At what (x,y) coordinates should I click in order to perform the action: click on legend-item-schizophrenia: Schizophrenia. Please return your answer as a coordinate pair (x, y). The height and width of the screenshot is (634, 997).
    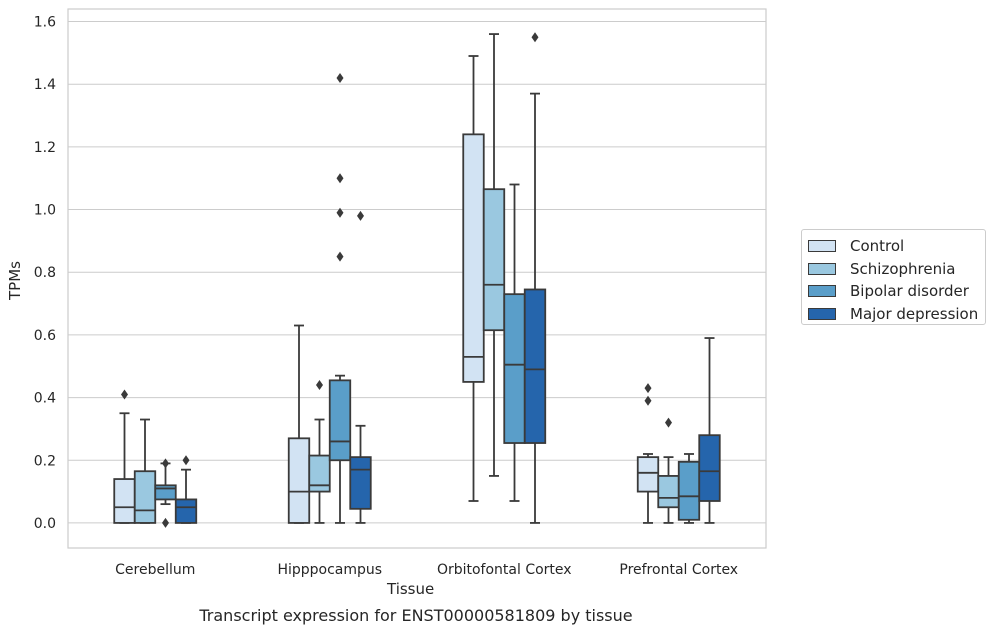
    Looking at the image, I should click on (896, 269).